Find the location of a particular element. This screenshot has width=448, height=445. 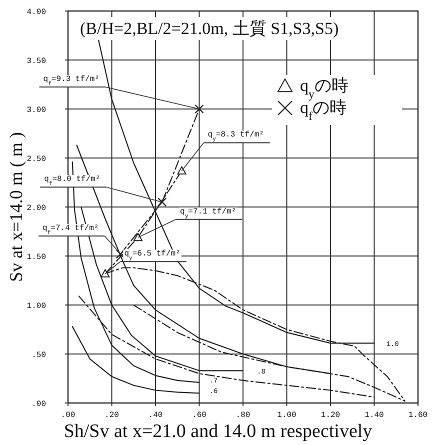

x-tick-label: .60 is located at coordinates (199, 415).